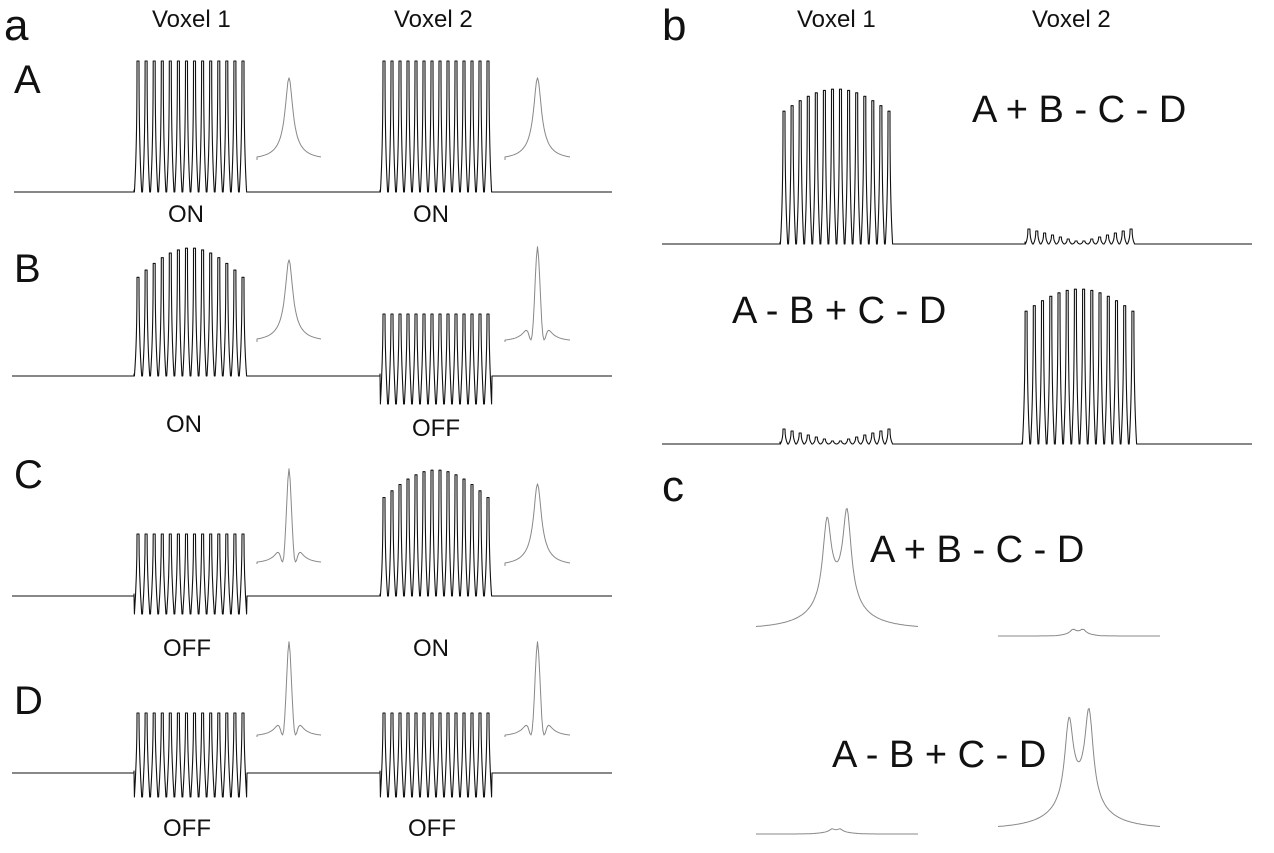 The width and height of the screenshot is (1274, 853). What do you see at coordinates (1079, 767) in the screenshot?
I see `spectrum-c-sum2-voxel2` at bounding box center [1079, 767].